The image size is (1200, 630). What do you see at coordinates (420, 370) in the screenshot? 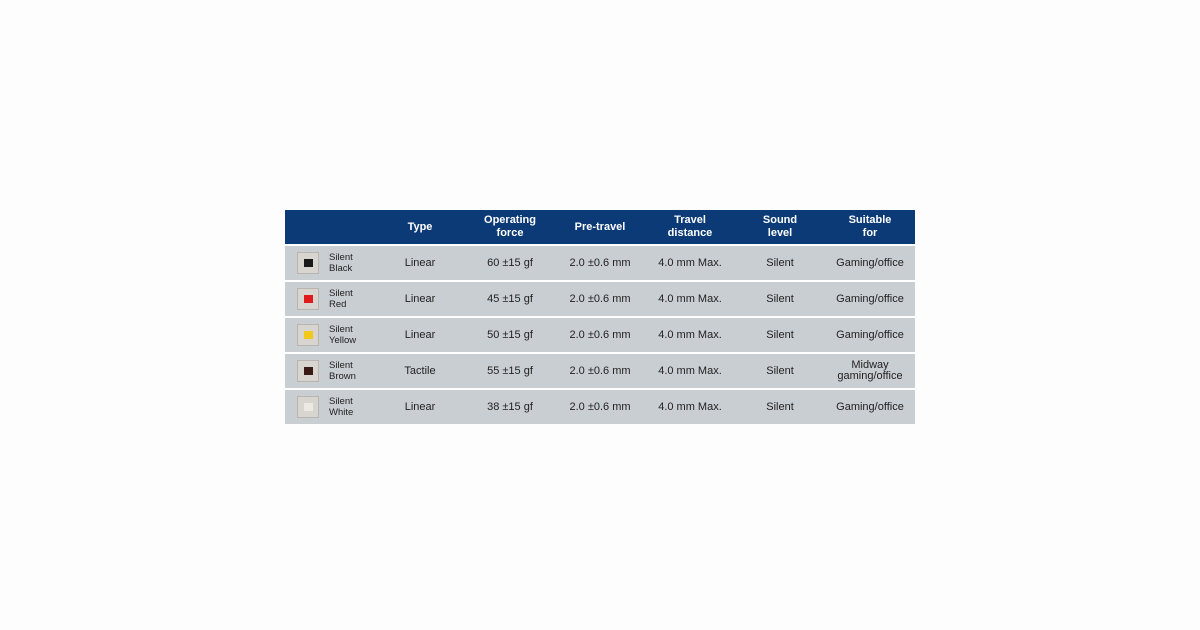
I see `table-cell: Tactile` at bounding box center [420, 370].